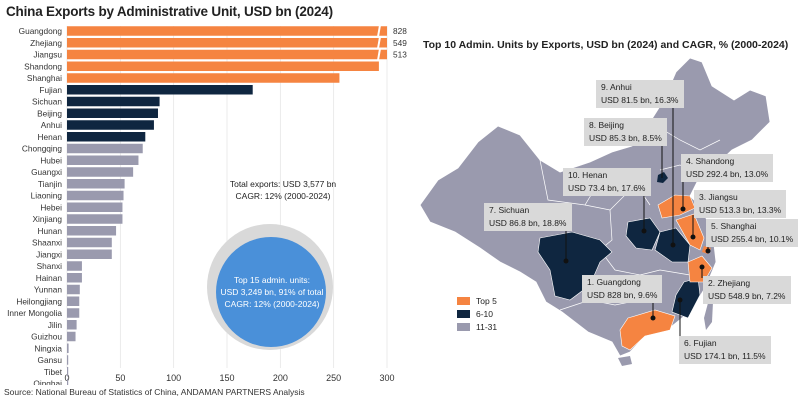  Describe the element at coordinates (625, 132) in the screenshot. I see `annotation-beijing: 8. Beijing USD 85.3 bn, 8.5%` at that location.